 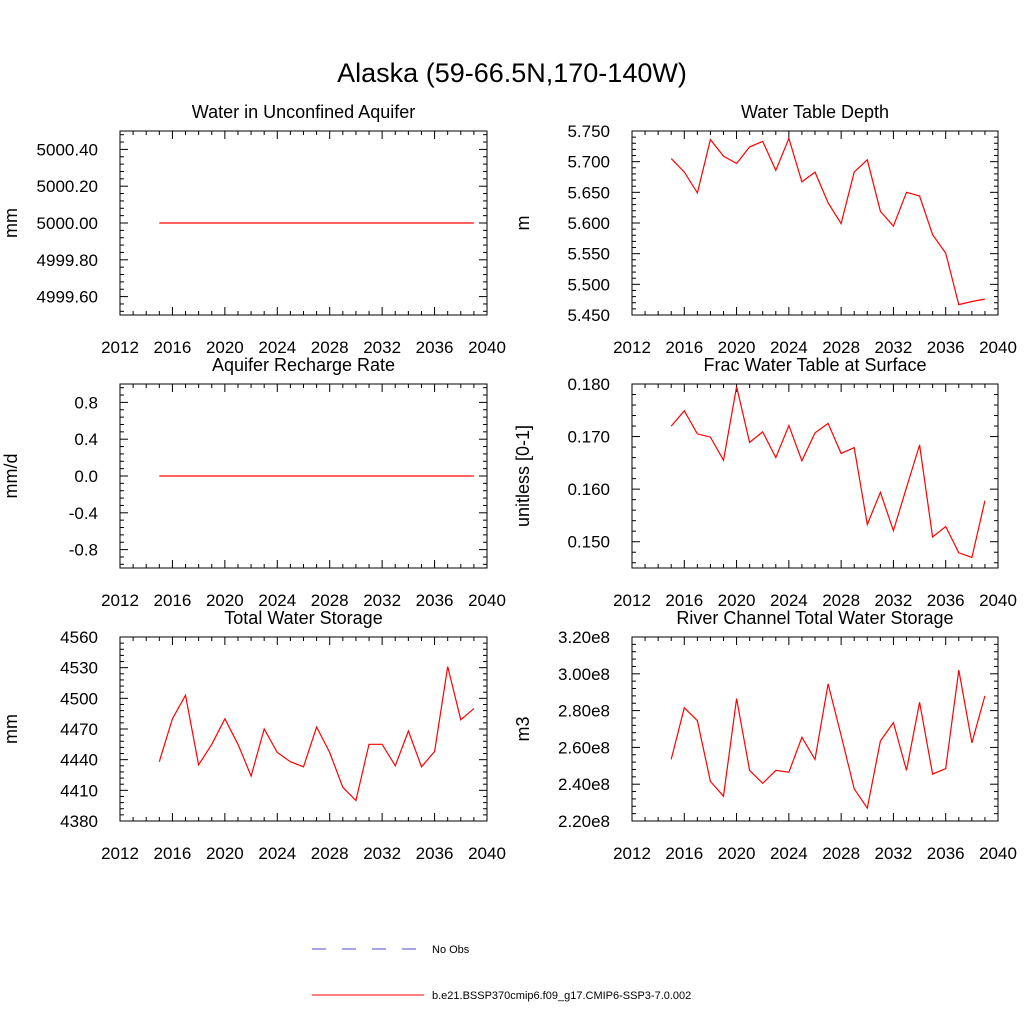 What do you see at coordinates (67, 223) in the screenshot?
I see `y-tick-label: 5000.00` at bounding box center [67, 223].